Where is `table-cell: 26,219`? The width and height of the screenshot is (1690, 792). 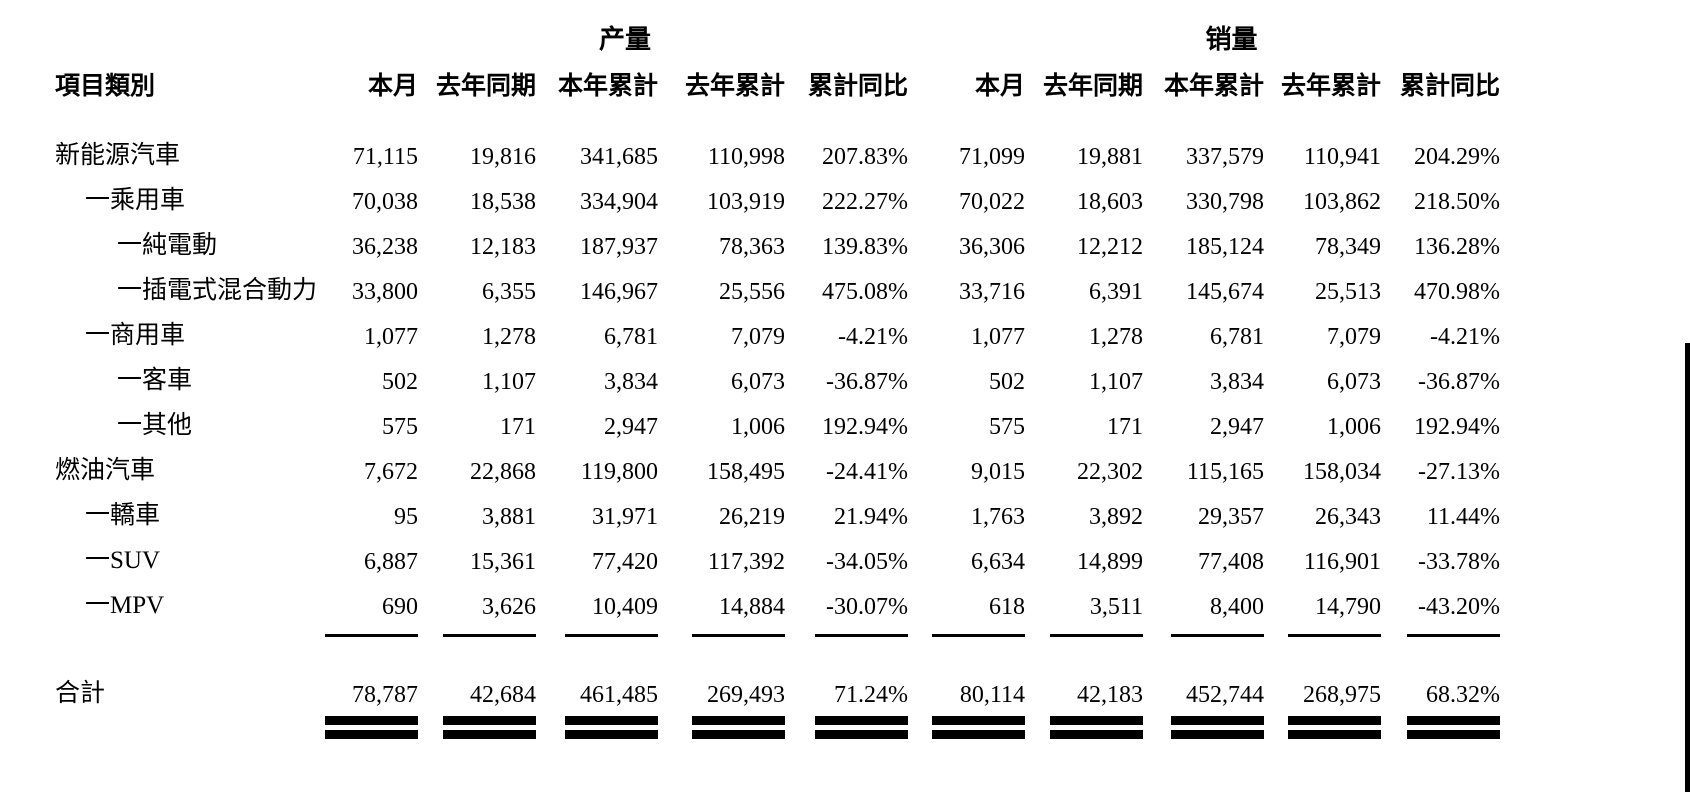
table-cell: 26,219 is located at coordinates (752, 517).